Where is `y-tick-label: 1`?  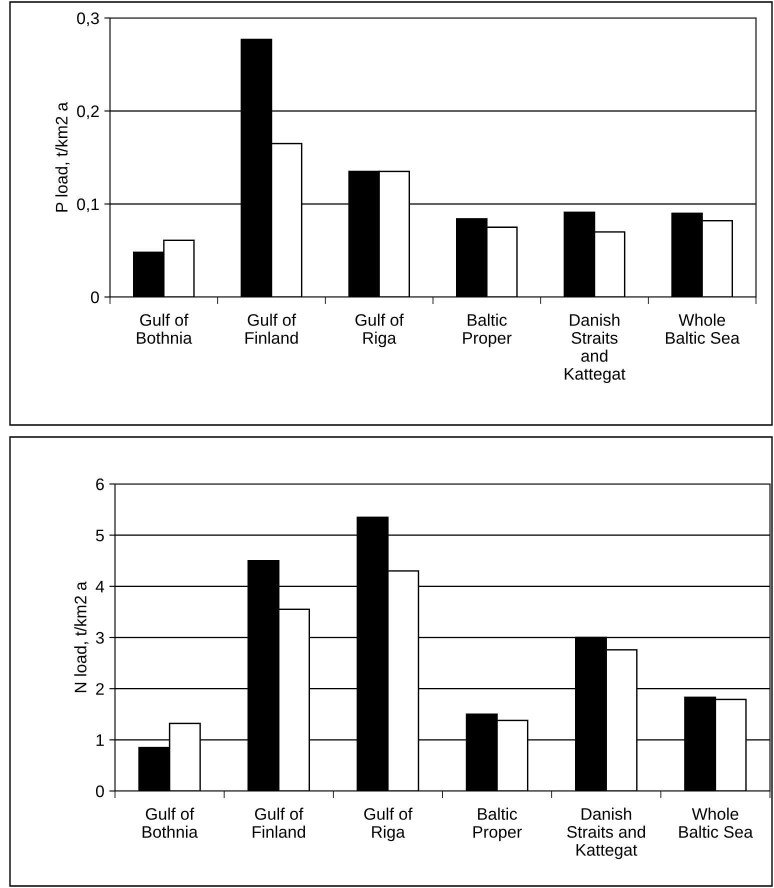 y-tick-label: 1 is located at coordinates (100, 740).